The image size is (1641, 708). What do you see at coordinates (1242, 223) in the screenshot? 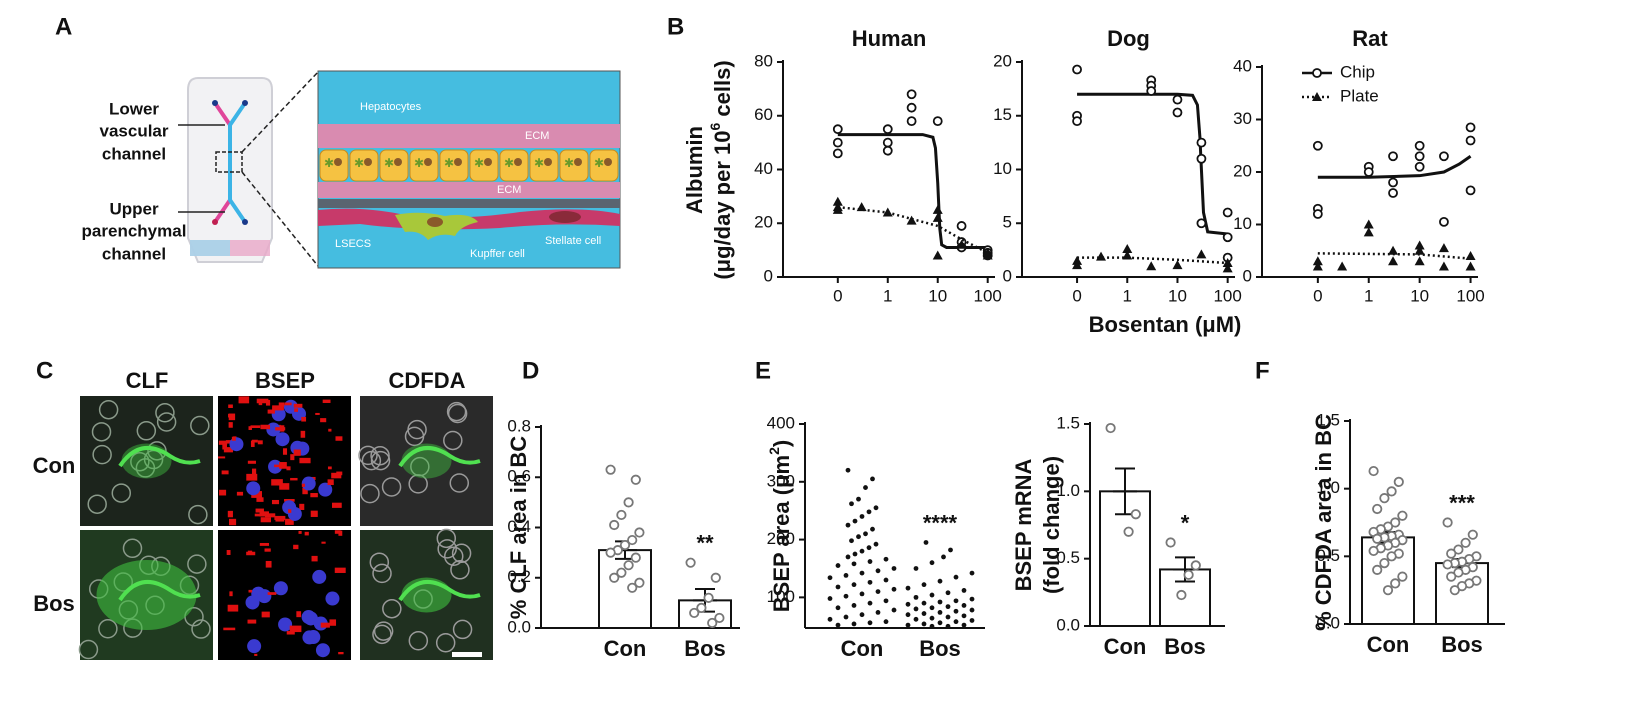
I see `y-tick-label: 10` at bounding box center [1242, 223].